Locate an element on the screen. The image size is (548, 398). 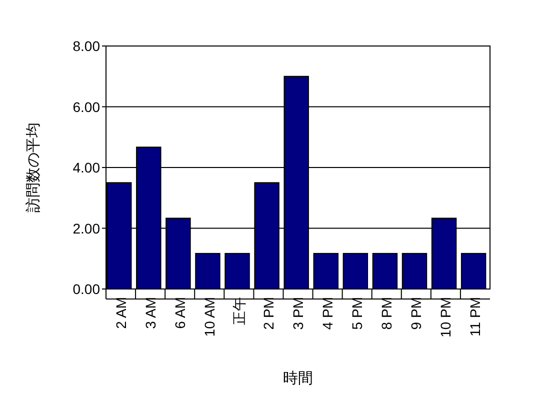
y-tick-label: 8.00 is located at coordinates (86, 46).